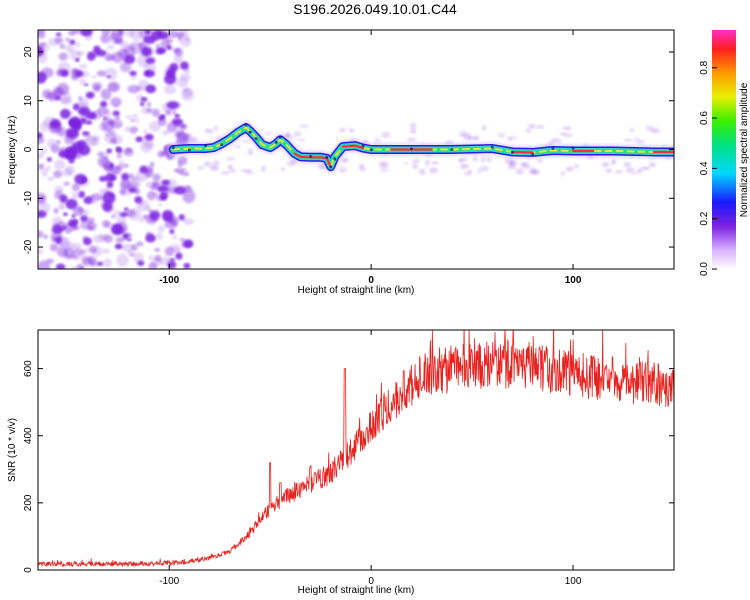 Image resolution: width=750 pixels, height=600 pixels. I want to click on spectrogram-y-axis-label: Frequency (Hz), so click(12, 150).